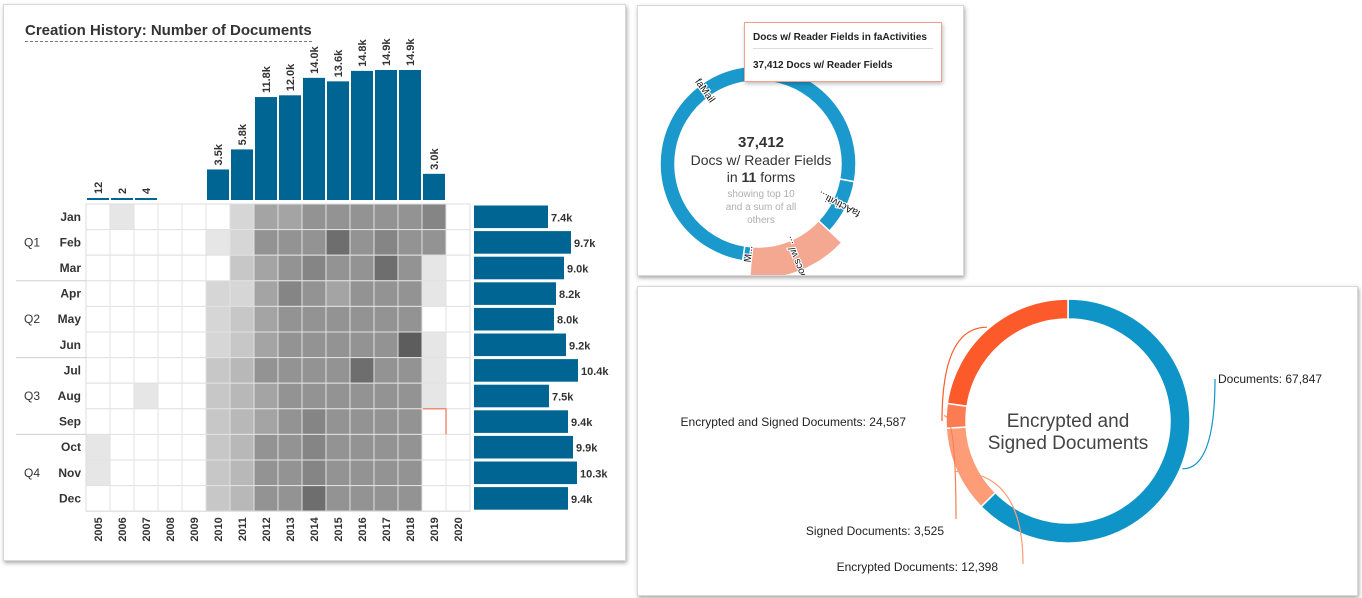 This screenshot has height=598, width=1362. What do you see at coordinates (515, 293) in the screenshot?
I see `month-bar-Apr` at bounding box center [515, 293].